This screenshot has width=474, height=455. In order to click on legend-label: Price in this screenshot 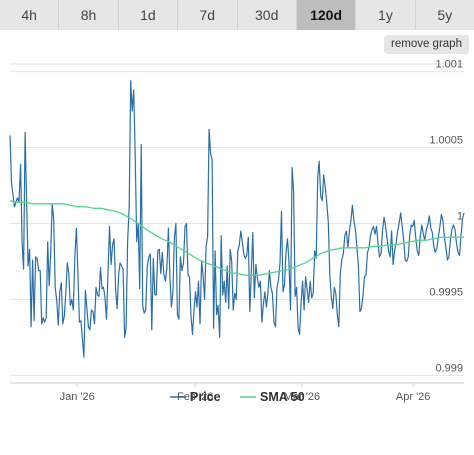, I will do `click(205, 397)`.